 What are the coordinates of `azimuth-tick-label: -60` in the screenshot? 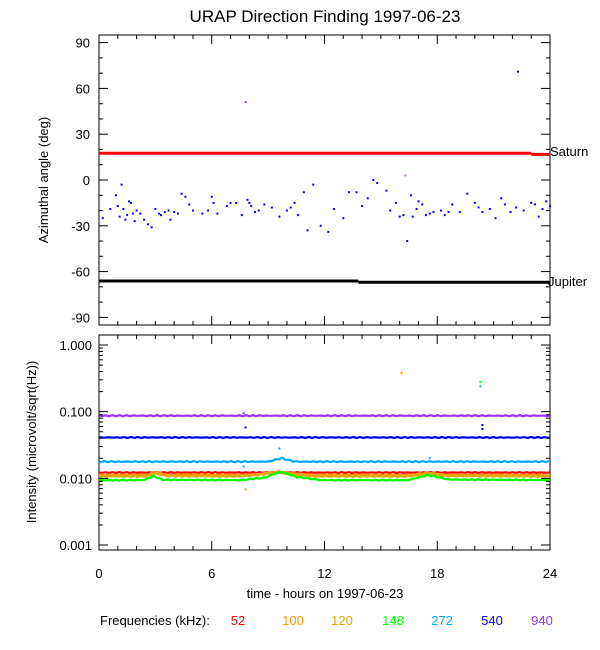 It's located at (80, 272).